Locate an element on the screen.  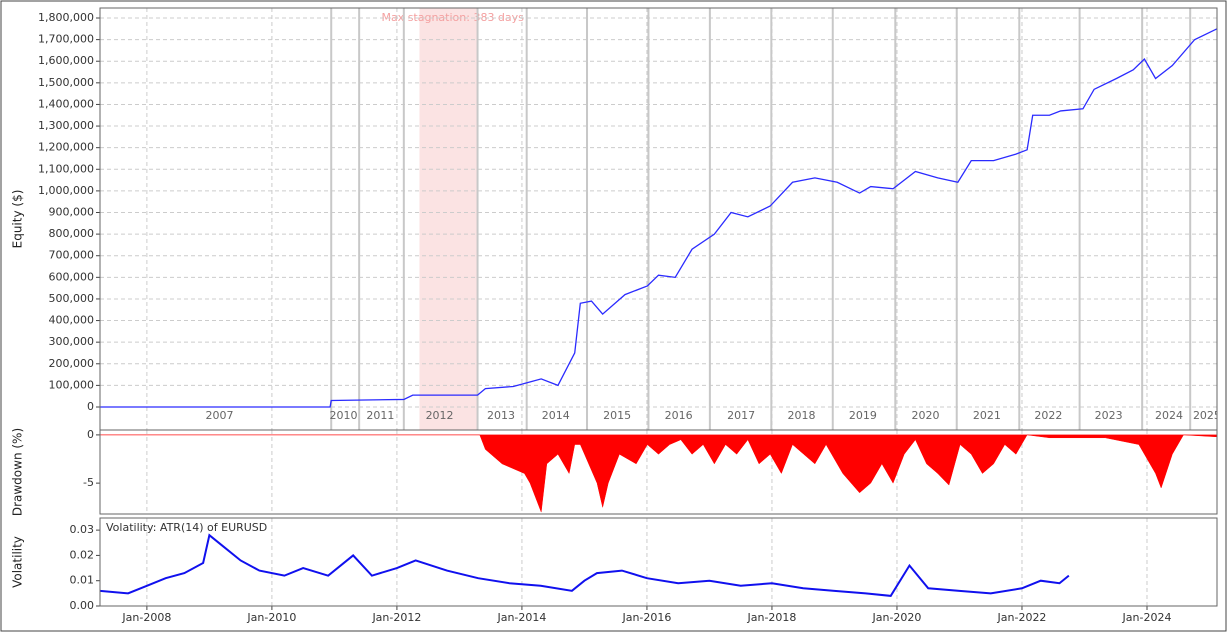
x-tick-label: 2010 is located at coordinates (344, 415).